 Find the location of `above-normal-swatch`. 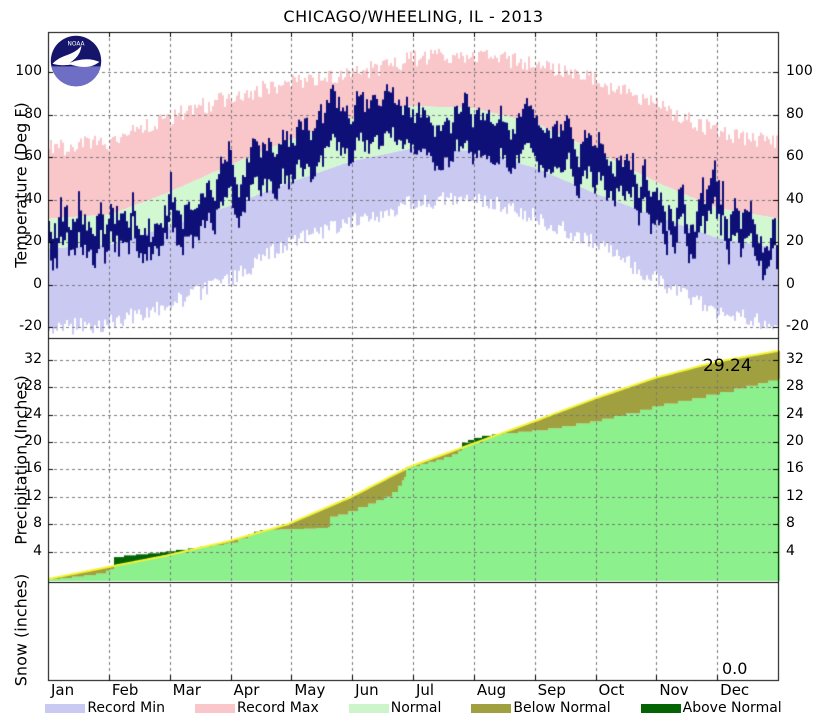

above-normal-swatch is located at coordinates (660, 708).